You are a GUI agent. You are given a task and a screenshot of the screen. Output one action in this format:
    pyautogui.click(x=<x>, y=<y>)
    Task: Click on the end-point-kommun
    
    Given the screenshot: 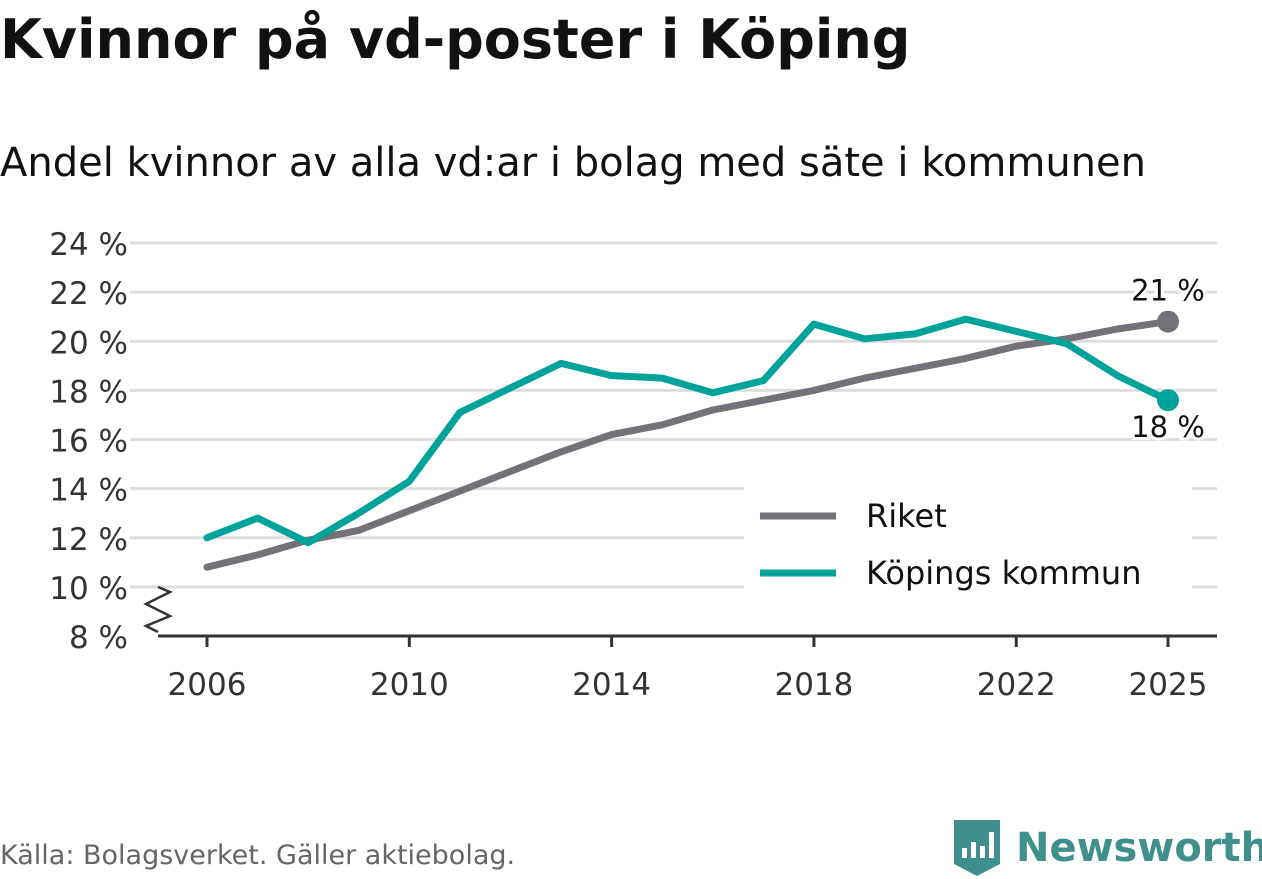 What is the action you would take?
    pyautogui.click(x=1168, y=400)
    